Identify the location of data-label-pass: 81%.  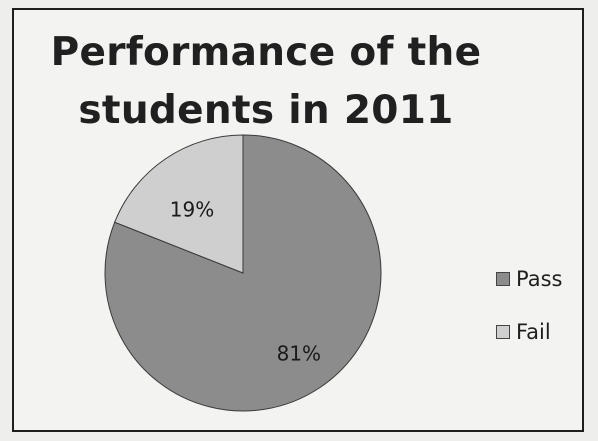
(299, 354).